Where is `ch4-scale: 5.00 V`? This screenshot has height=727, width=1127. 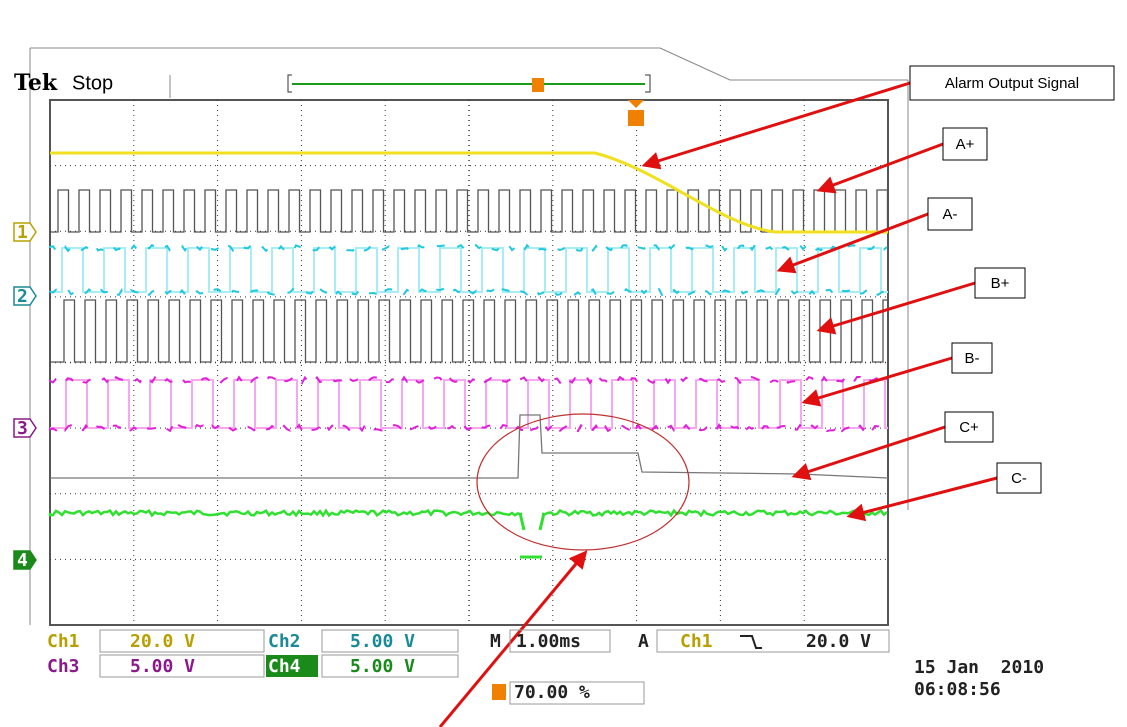 ch4-scale: 5.00 V is located at coordinates (382, 666).